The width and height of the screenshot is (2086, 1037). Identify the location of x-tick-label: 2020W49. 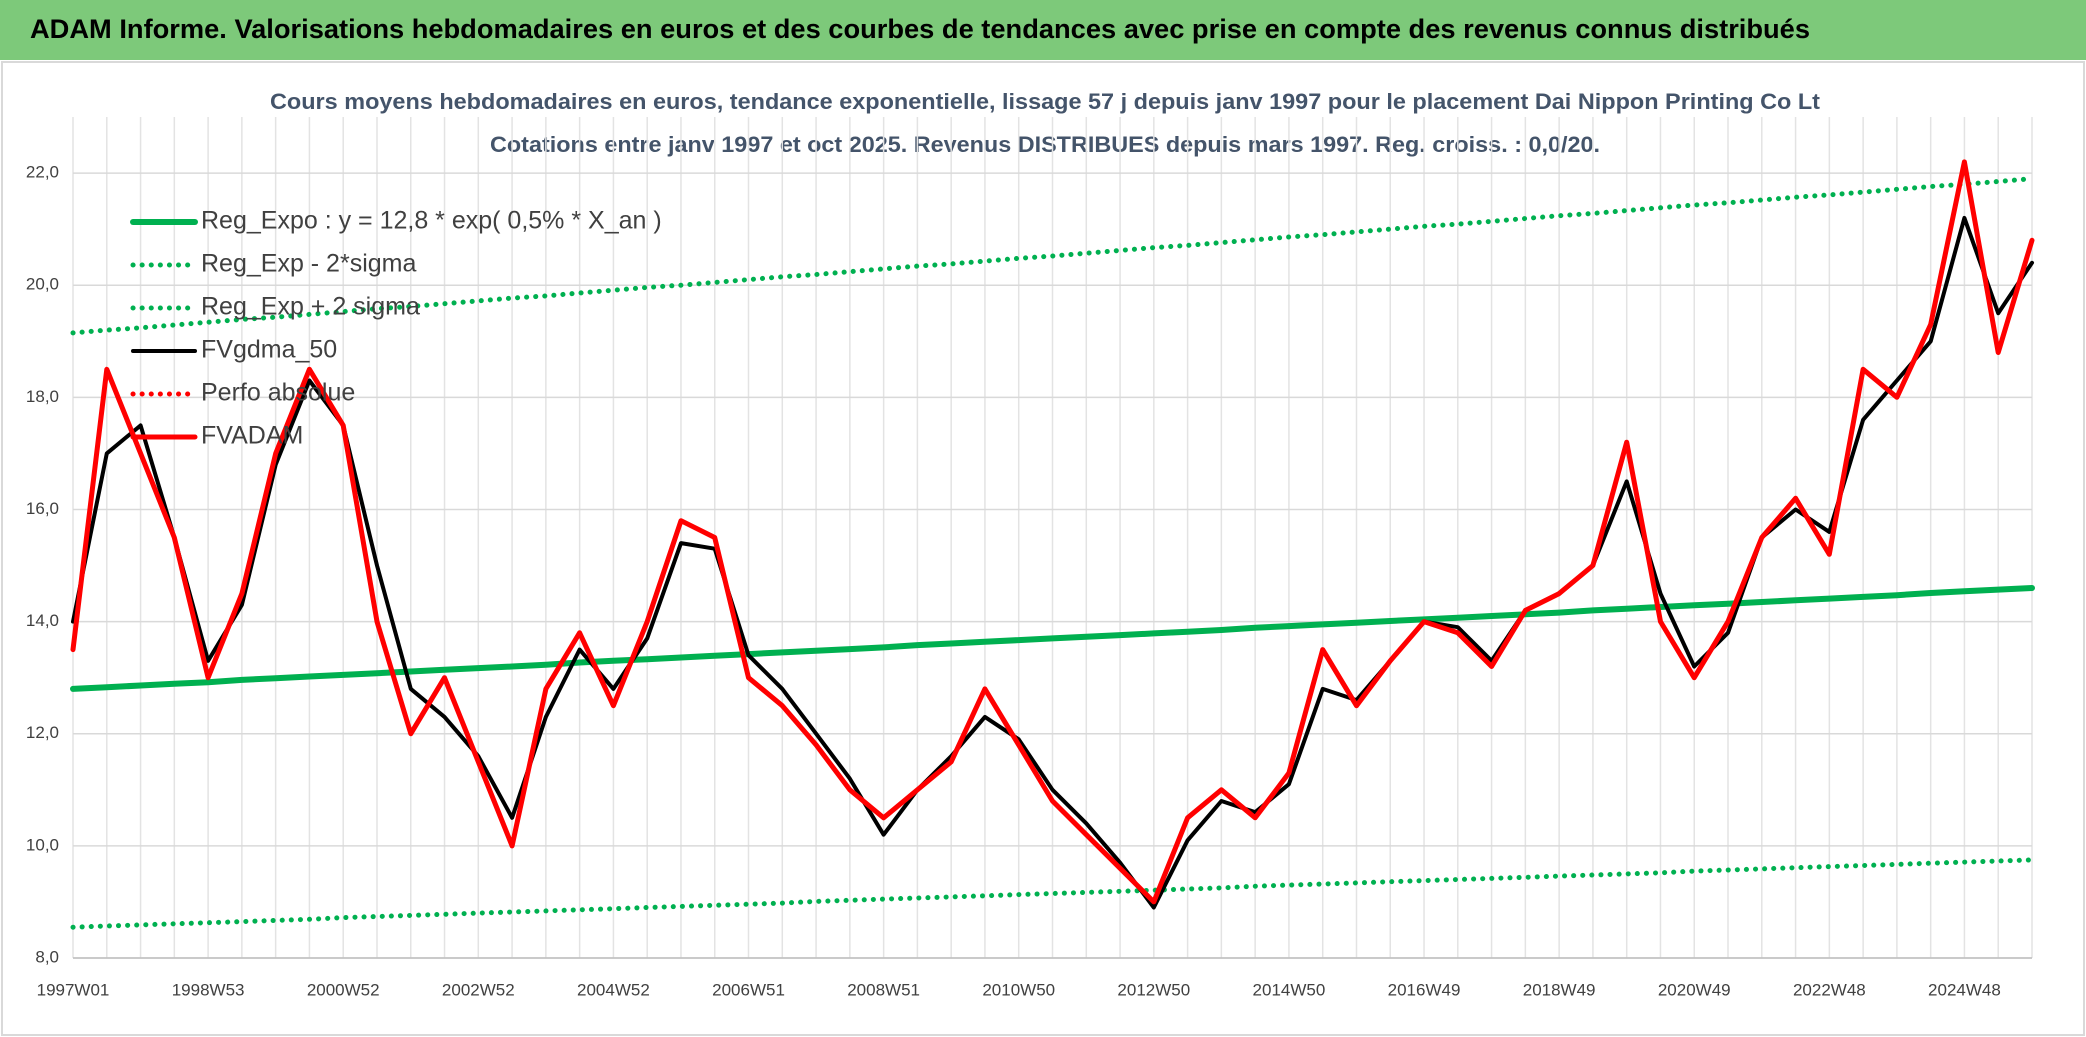
(1694, 989).